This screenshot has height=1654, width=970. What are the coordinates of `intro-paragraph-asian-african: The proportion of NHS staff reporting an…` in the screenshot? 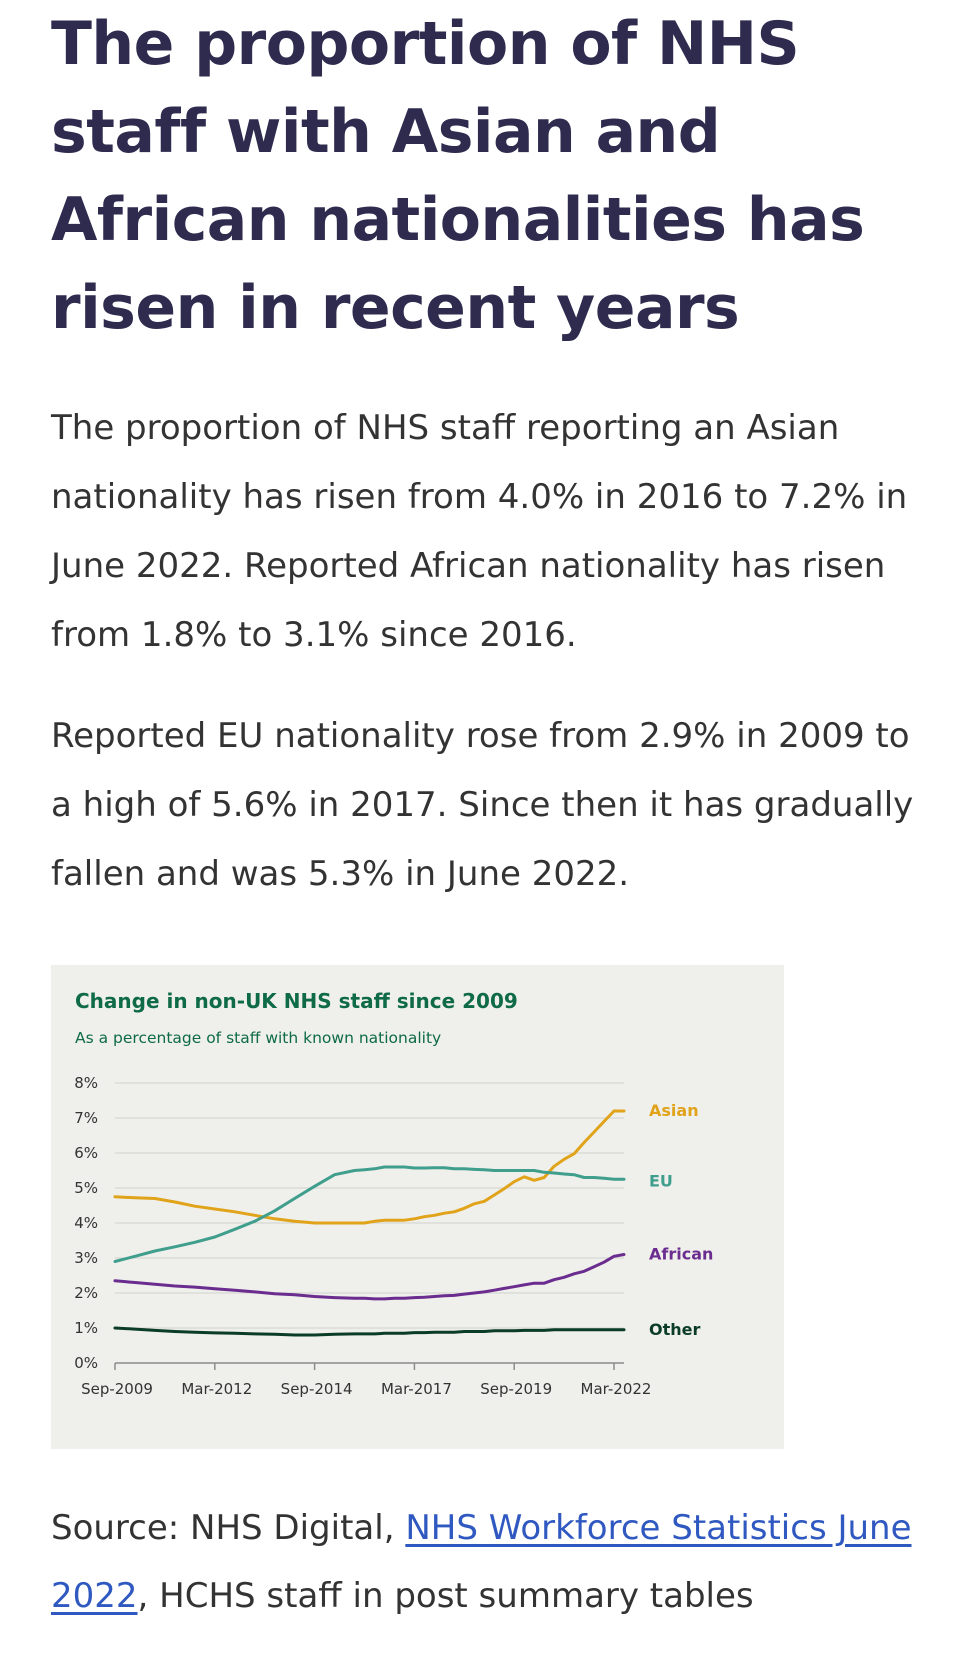 It's located at (479, 531).